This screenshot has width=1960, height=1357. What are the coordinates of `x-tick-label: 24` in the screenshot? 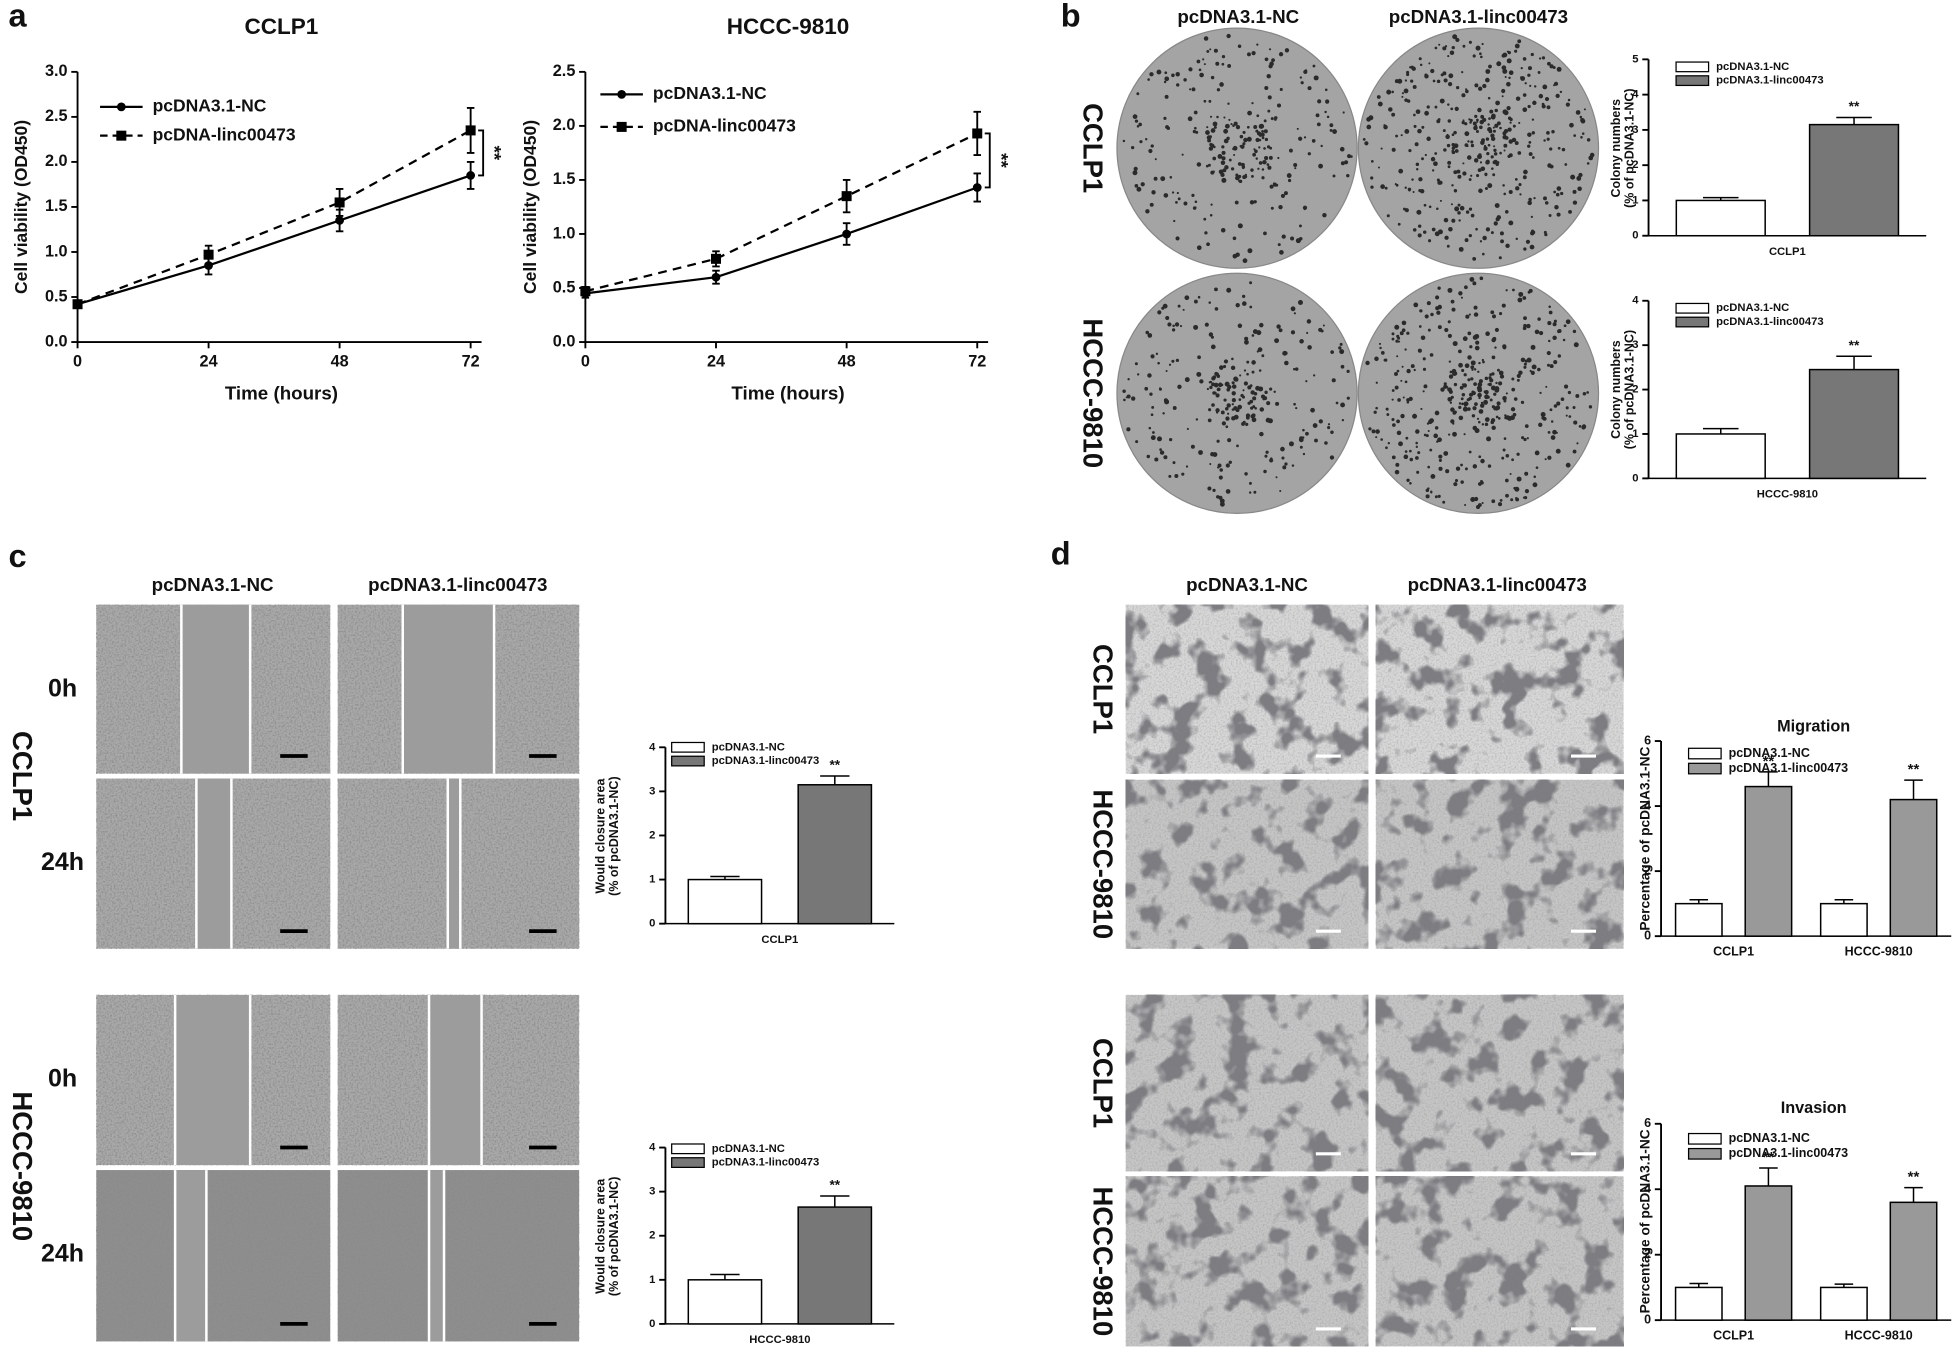 It's located at (716, 361).